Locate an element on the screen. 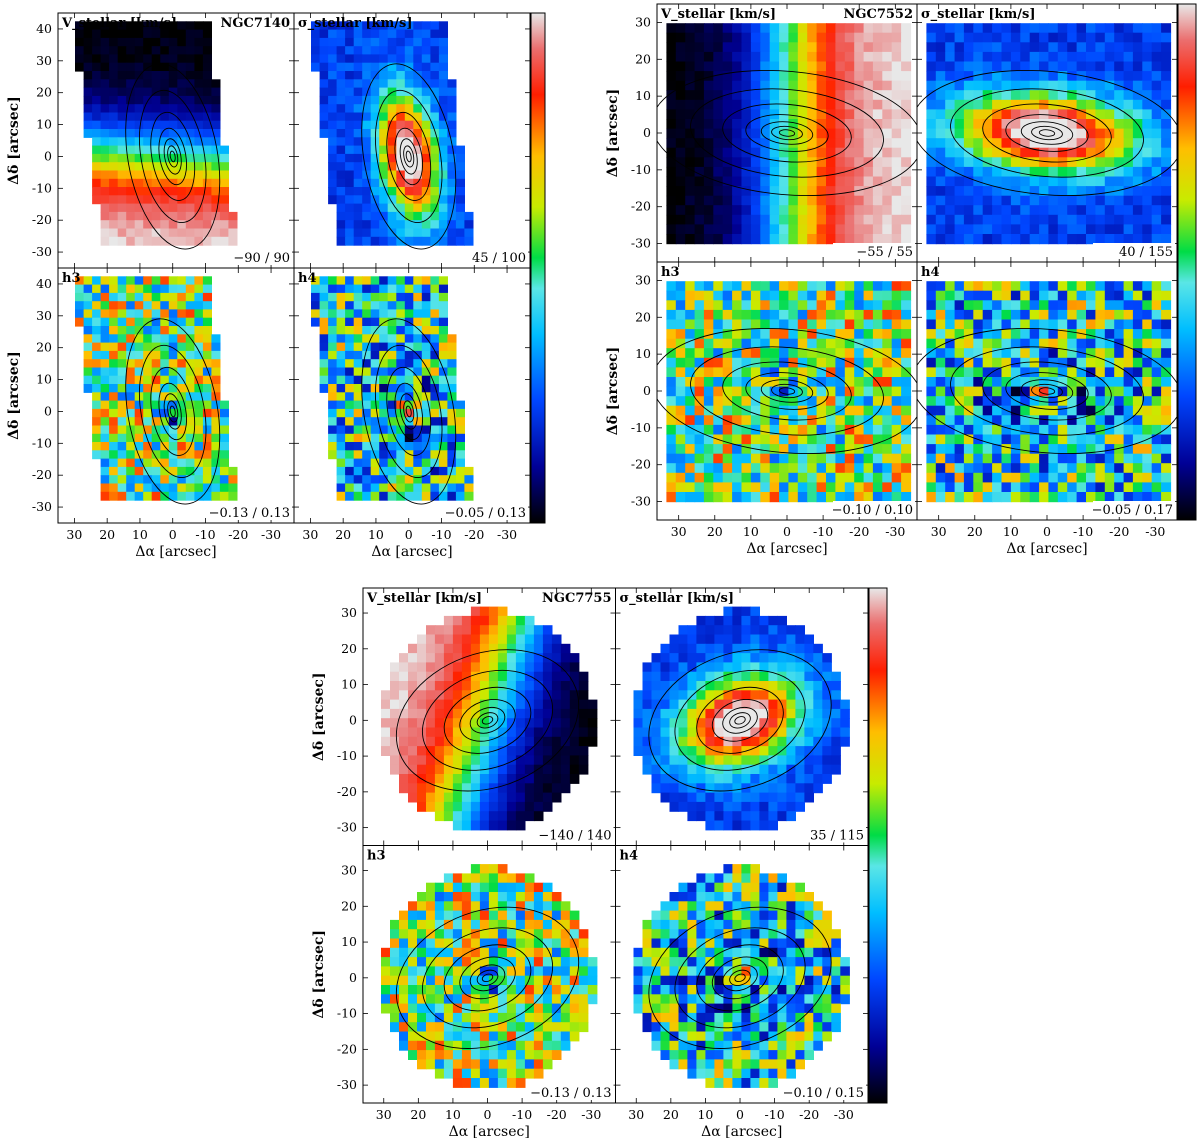 The height and width of the screenshot is (1138, 1200). x-tick-label: 30 is located at coordinates (679, 531).